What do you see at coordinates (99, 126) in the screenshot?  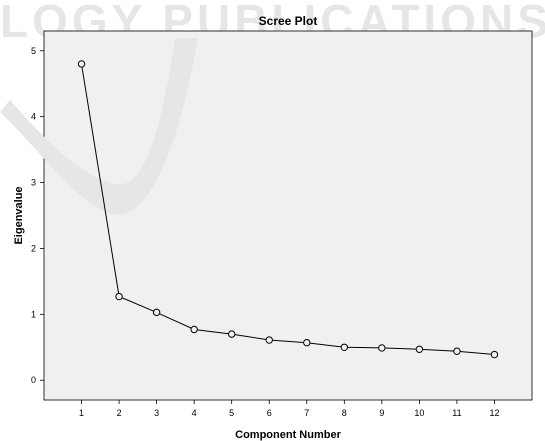 I see `watermark-logo` at bounding box center [99, 126].